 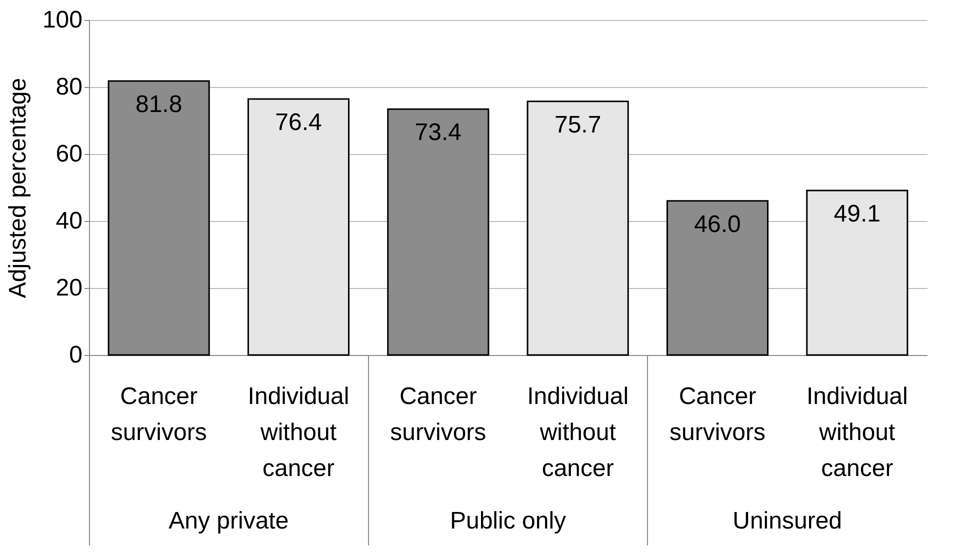 What do you see at coordinates (158, 104) in the screenshot?
I see `data-label: 81.8` at bounding box center [158, 104].